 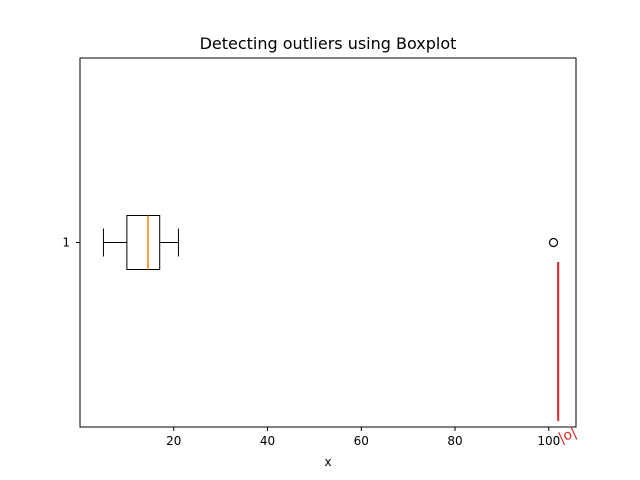 What do you see at coordinates (454, 441) in the screenshot?
I see `x-tick-label: 80` at bounding box center [454, 441].